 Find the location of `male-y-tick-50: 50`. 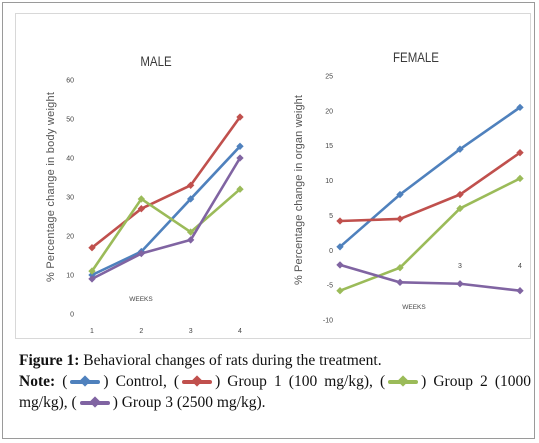

male-y-tick-50: 50 is located at coordinates (70, 120).